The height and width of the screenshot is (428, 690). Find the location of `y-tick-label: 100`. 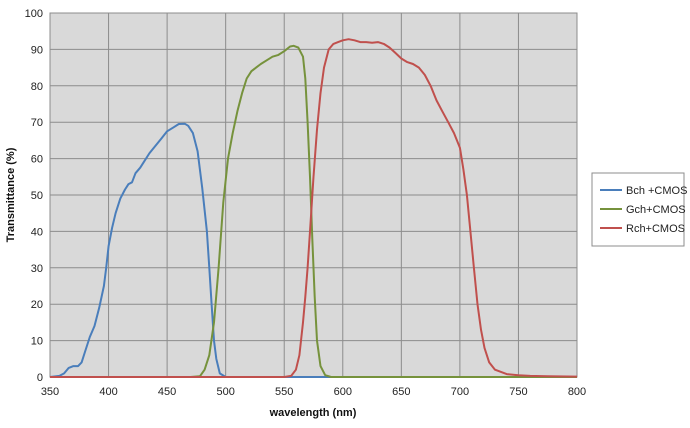

y-tick-label: 100 is located at coordinates (34, 14).